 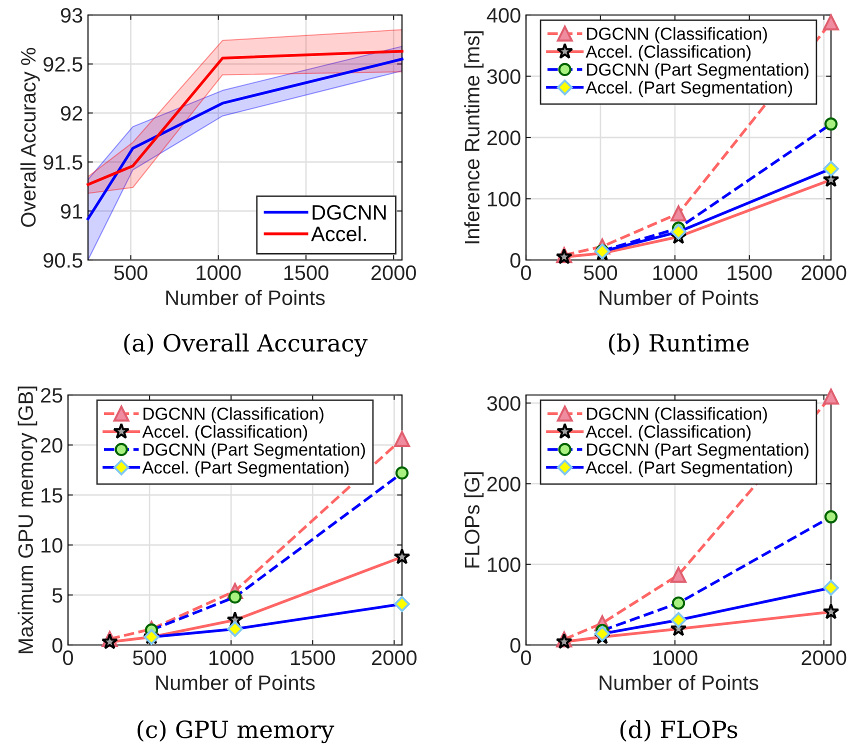 What do you see at coordinates (51, 395) in the screenshot?
I see `y-tick-label: 25` at bounding box center [51, 395].